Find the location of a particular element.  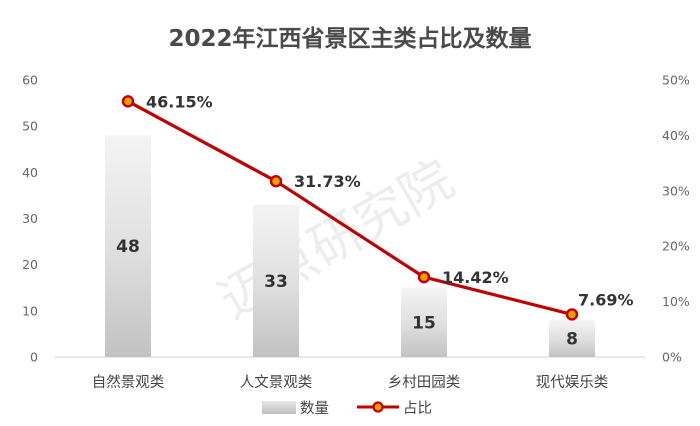

y-right-tick-label: 30% is located at coordinates (676, 190).